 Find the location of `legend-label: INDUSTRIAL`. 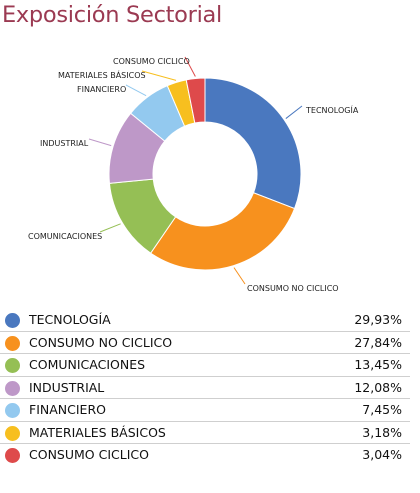

legend-label: INDUSTRIAL is located at coordinates (67, 387).